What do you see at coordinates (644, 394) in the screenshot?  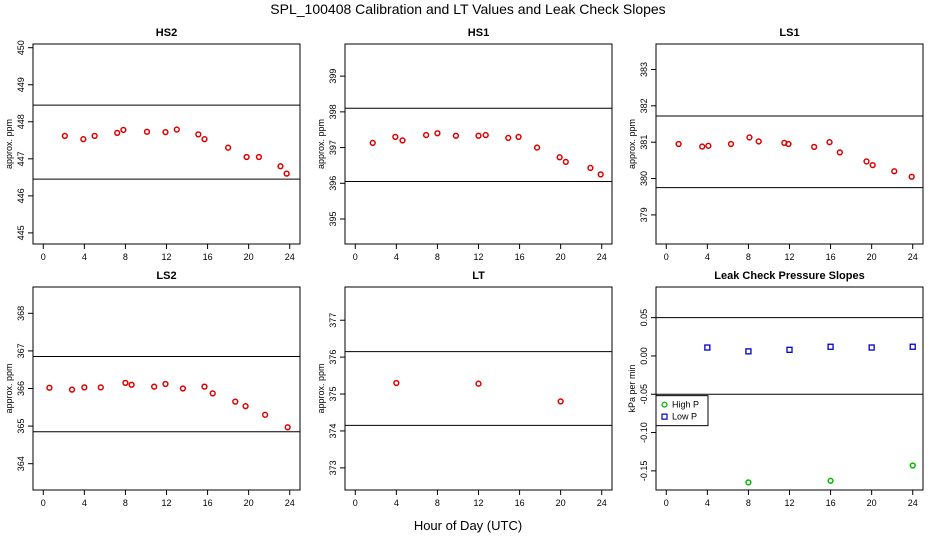 I see `y-tick-label: -0.05` at bounding box center [644, 394].